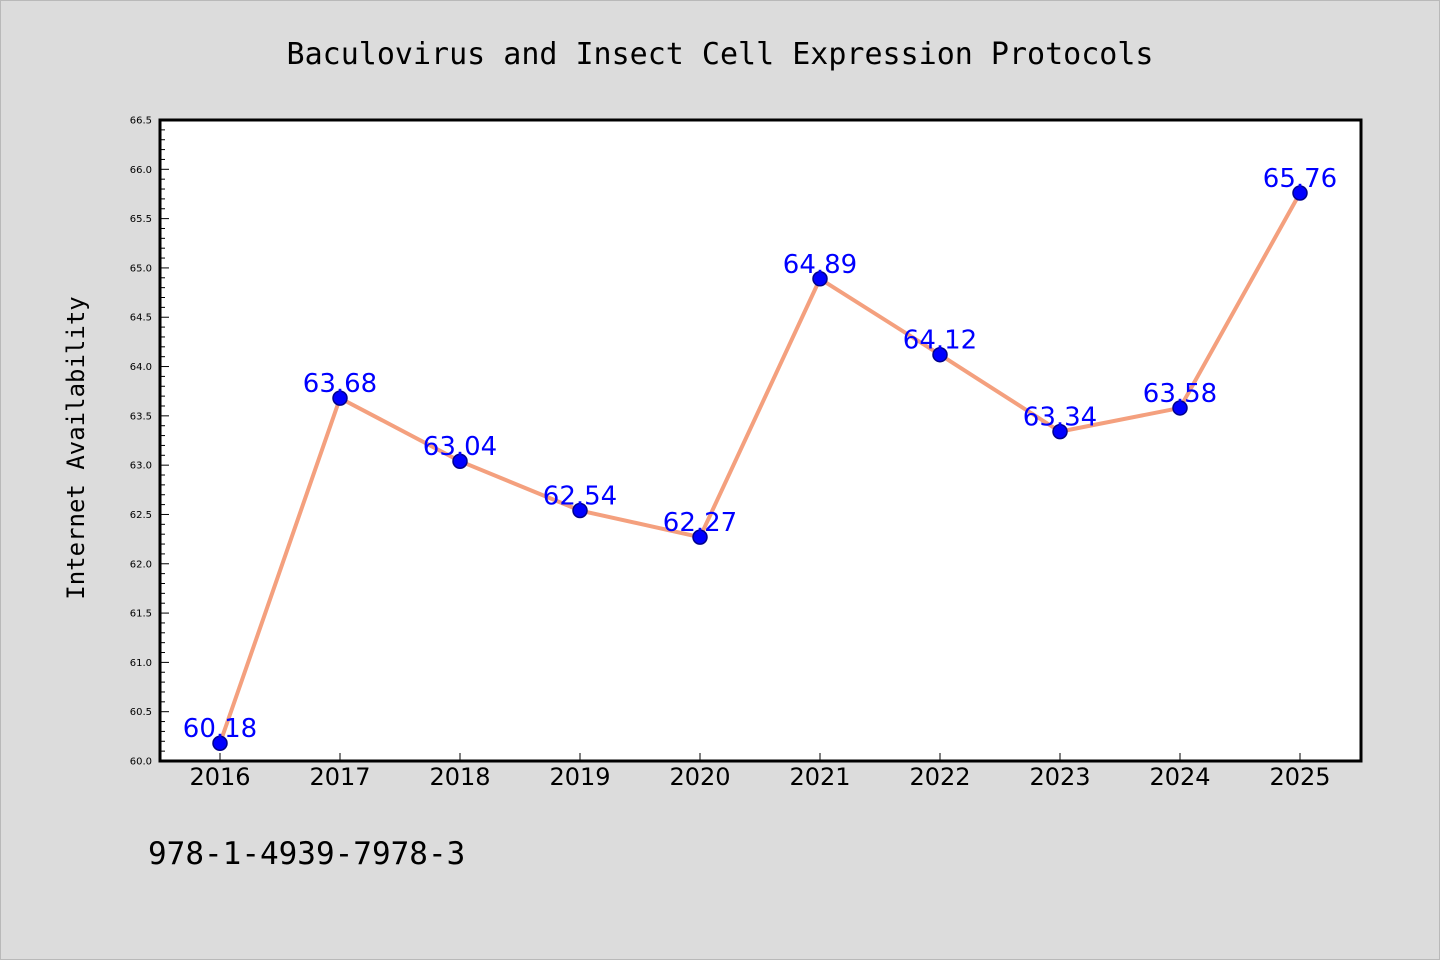  What do you see at coordinates (141, 416) in the screenshot?
I see `y-tick-label: 63.5` at bounding box center [141, 416].